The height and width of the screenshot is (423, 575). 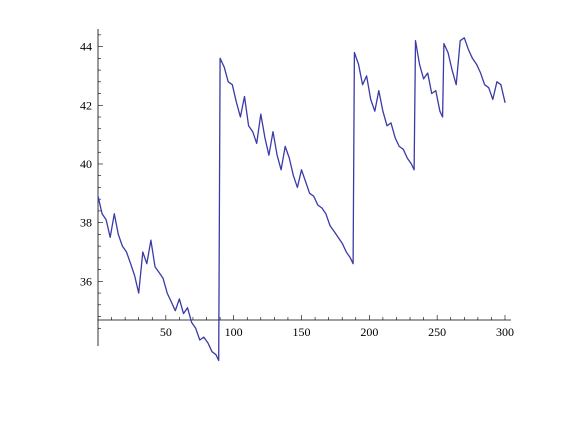 What do you see at coordinates (86, 105) in the screenshot?
I see `y-tick-label: 42` at bounding box center [86, 105].